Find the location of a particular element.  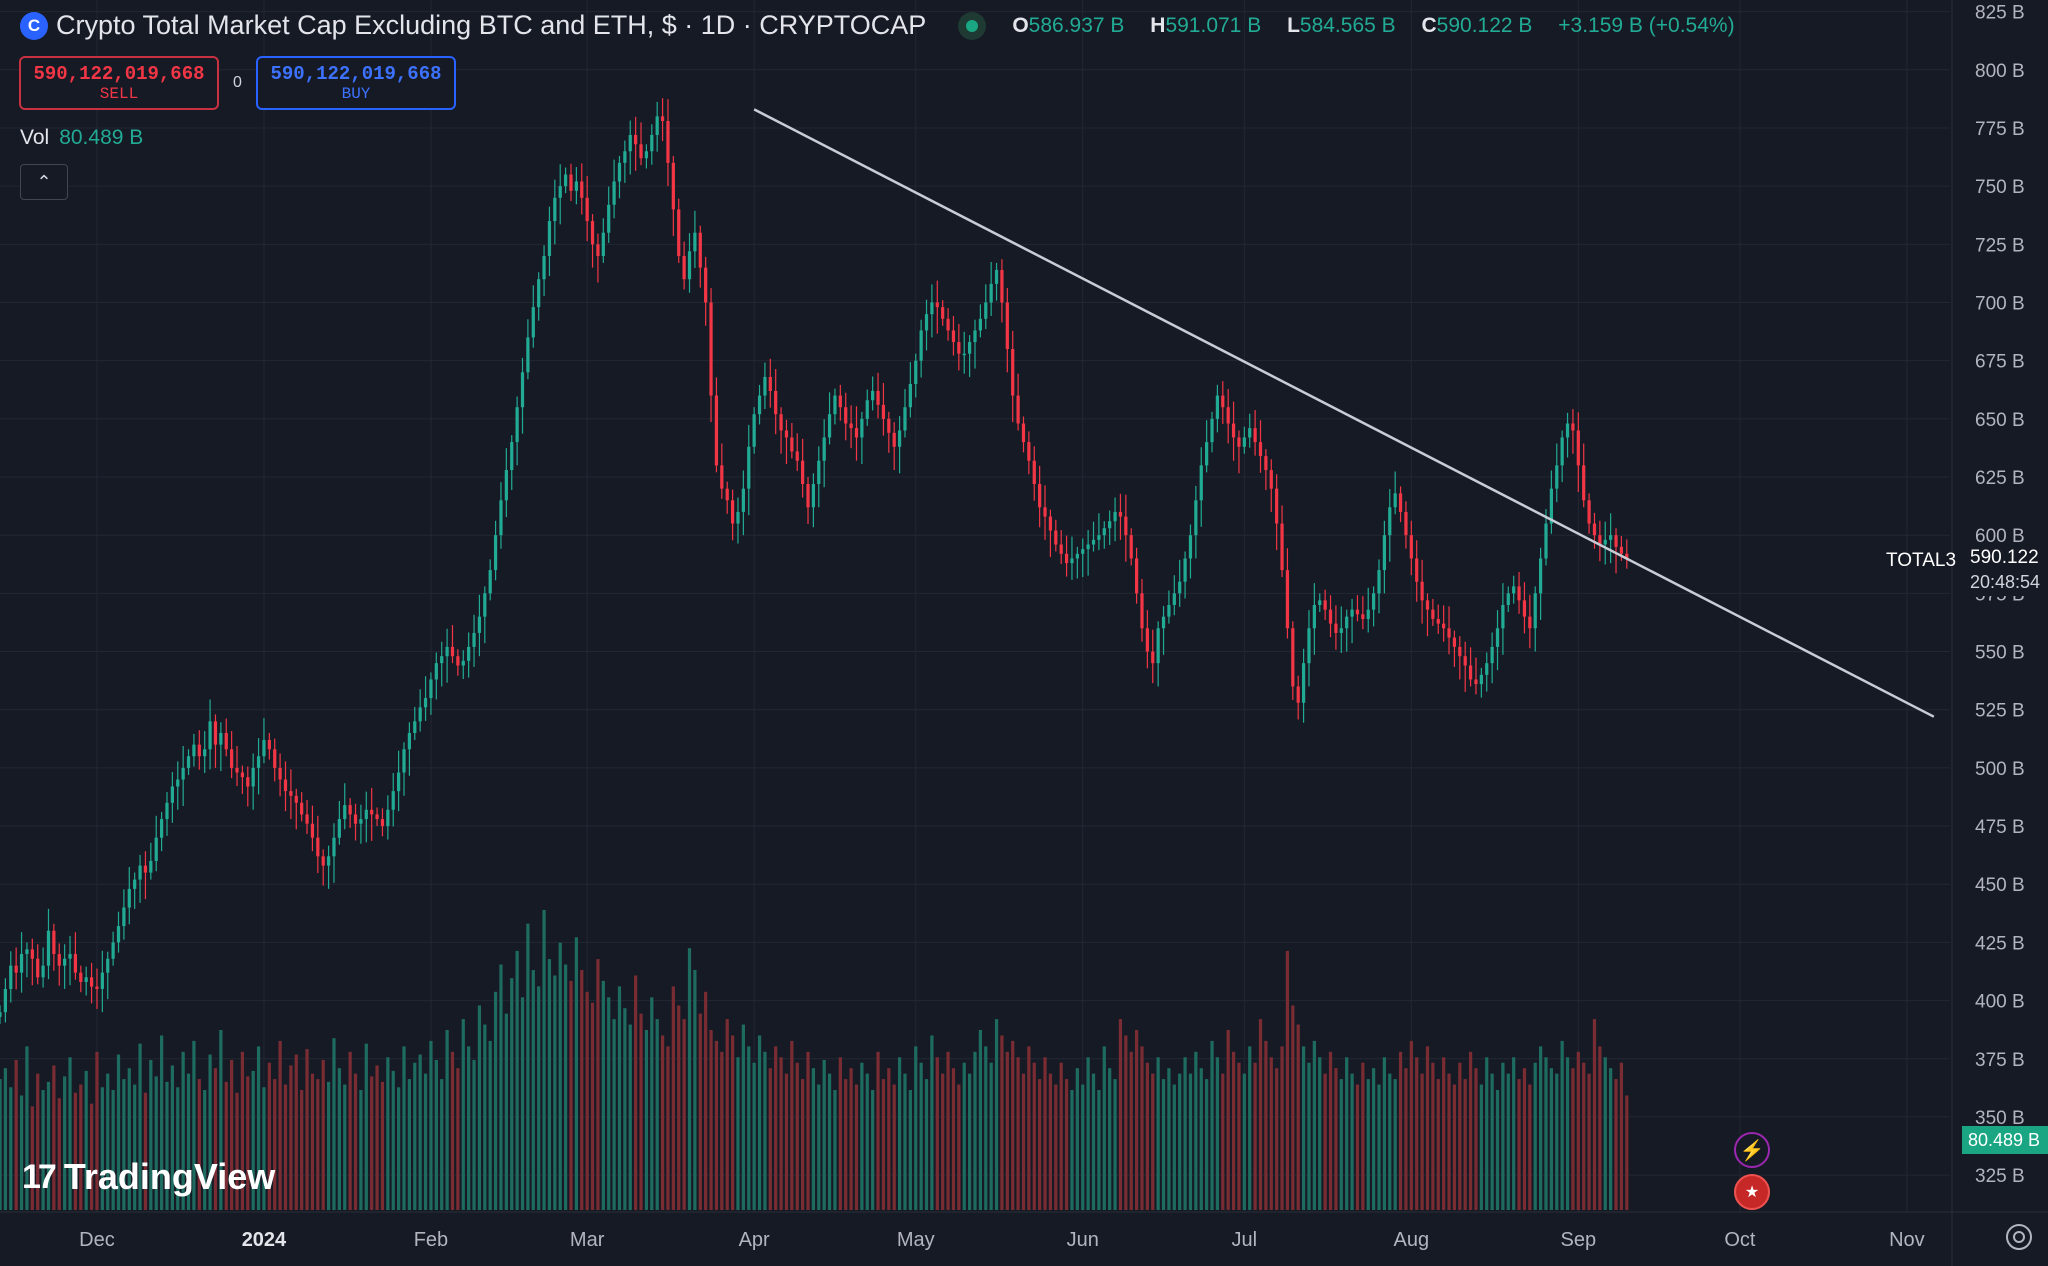

buy-button: 590,122,019,668 BUY is located at coordinates (356, 83).